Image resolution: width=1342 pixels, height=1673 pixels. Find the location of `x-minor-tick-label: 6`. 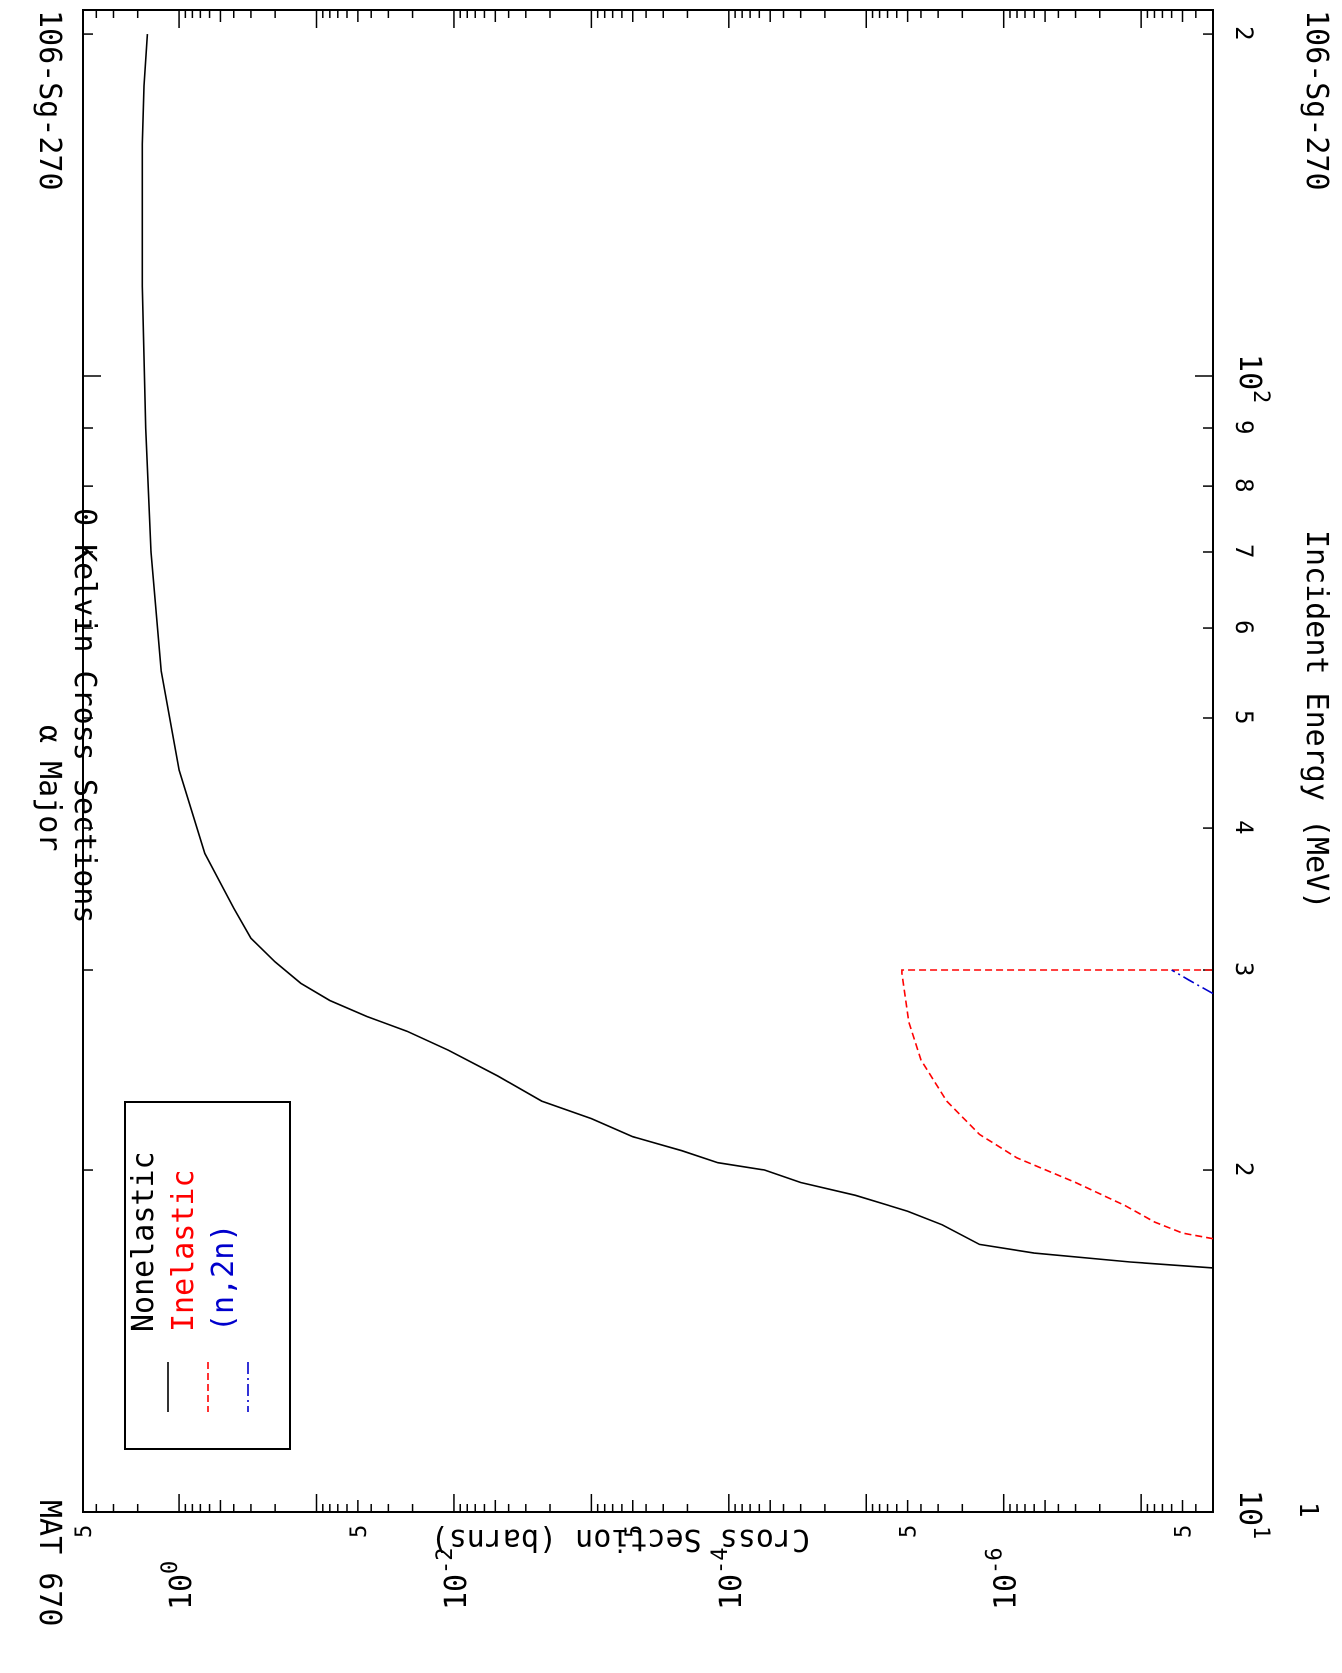

x-minor-tick-label: 6 is located at coordinates (1244, 627).